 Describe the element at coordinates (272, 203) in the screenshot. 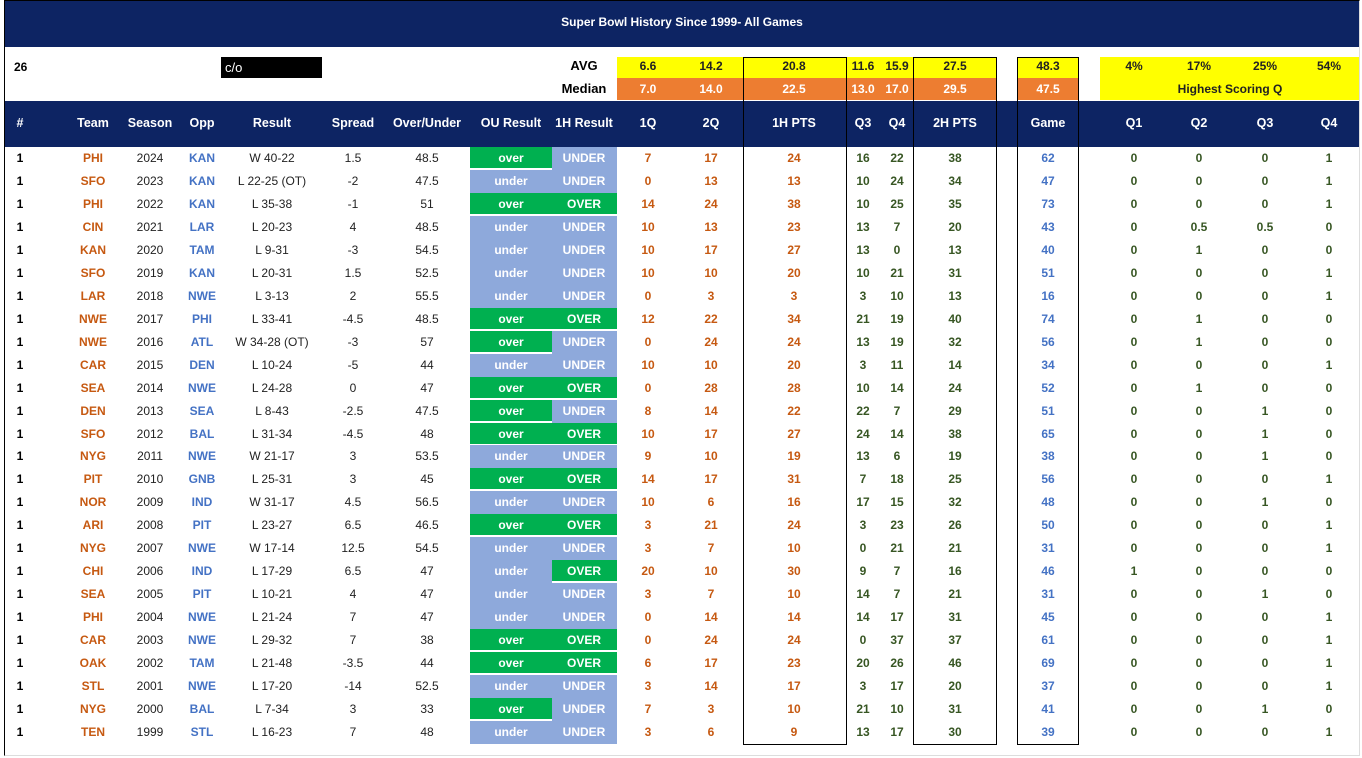

I see `table-cell: L 35-38` at that location.